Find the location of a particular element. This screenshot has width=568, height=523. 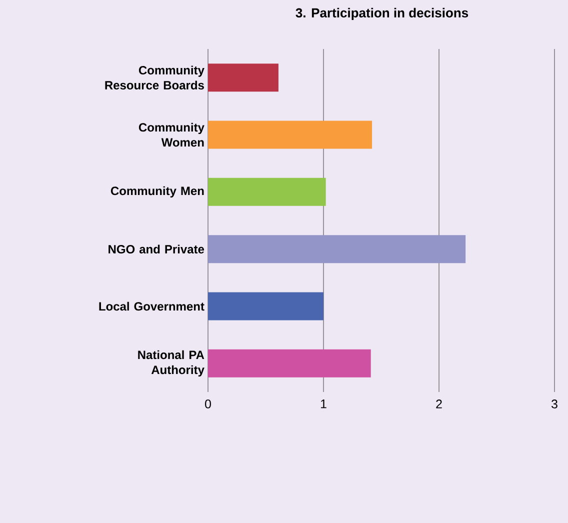

y-tick-label: Community Resource Boards is located at coordinates (154, 78).